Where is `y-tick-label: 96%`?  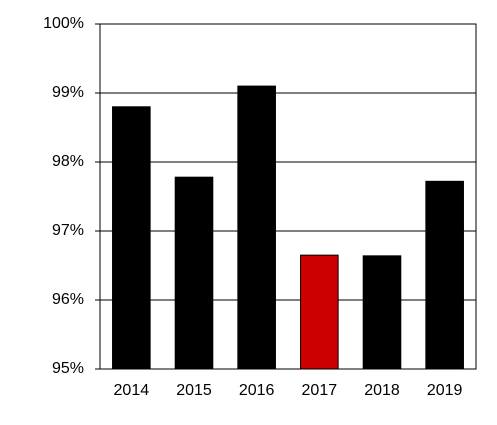
y-tick-label: 96% is located at coordinates (68, 299).